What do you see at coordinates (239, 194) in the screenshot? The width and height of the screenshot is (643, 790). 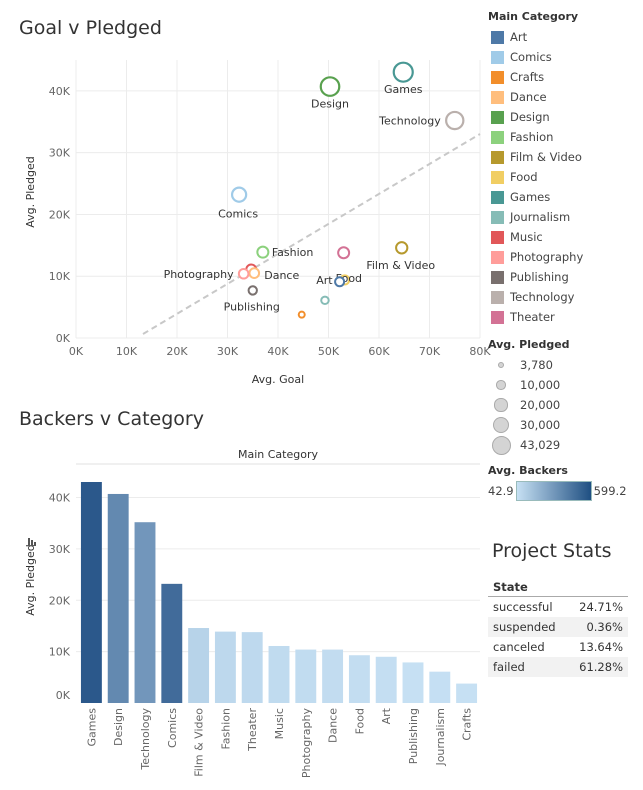 I see `point-comics` at bounding box center [239, 194].